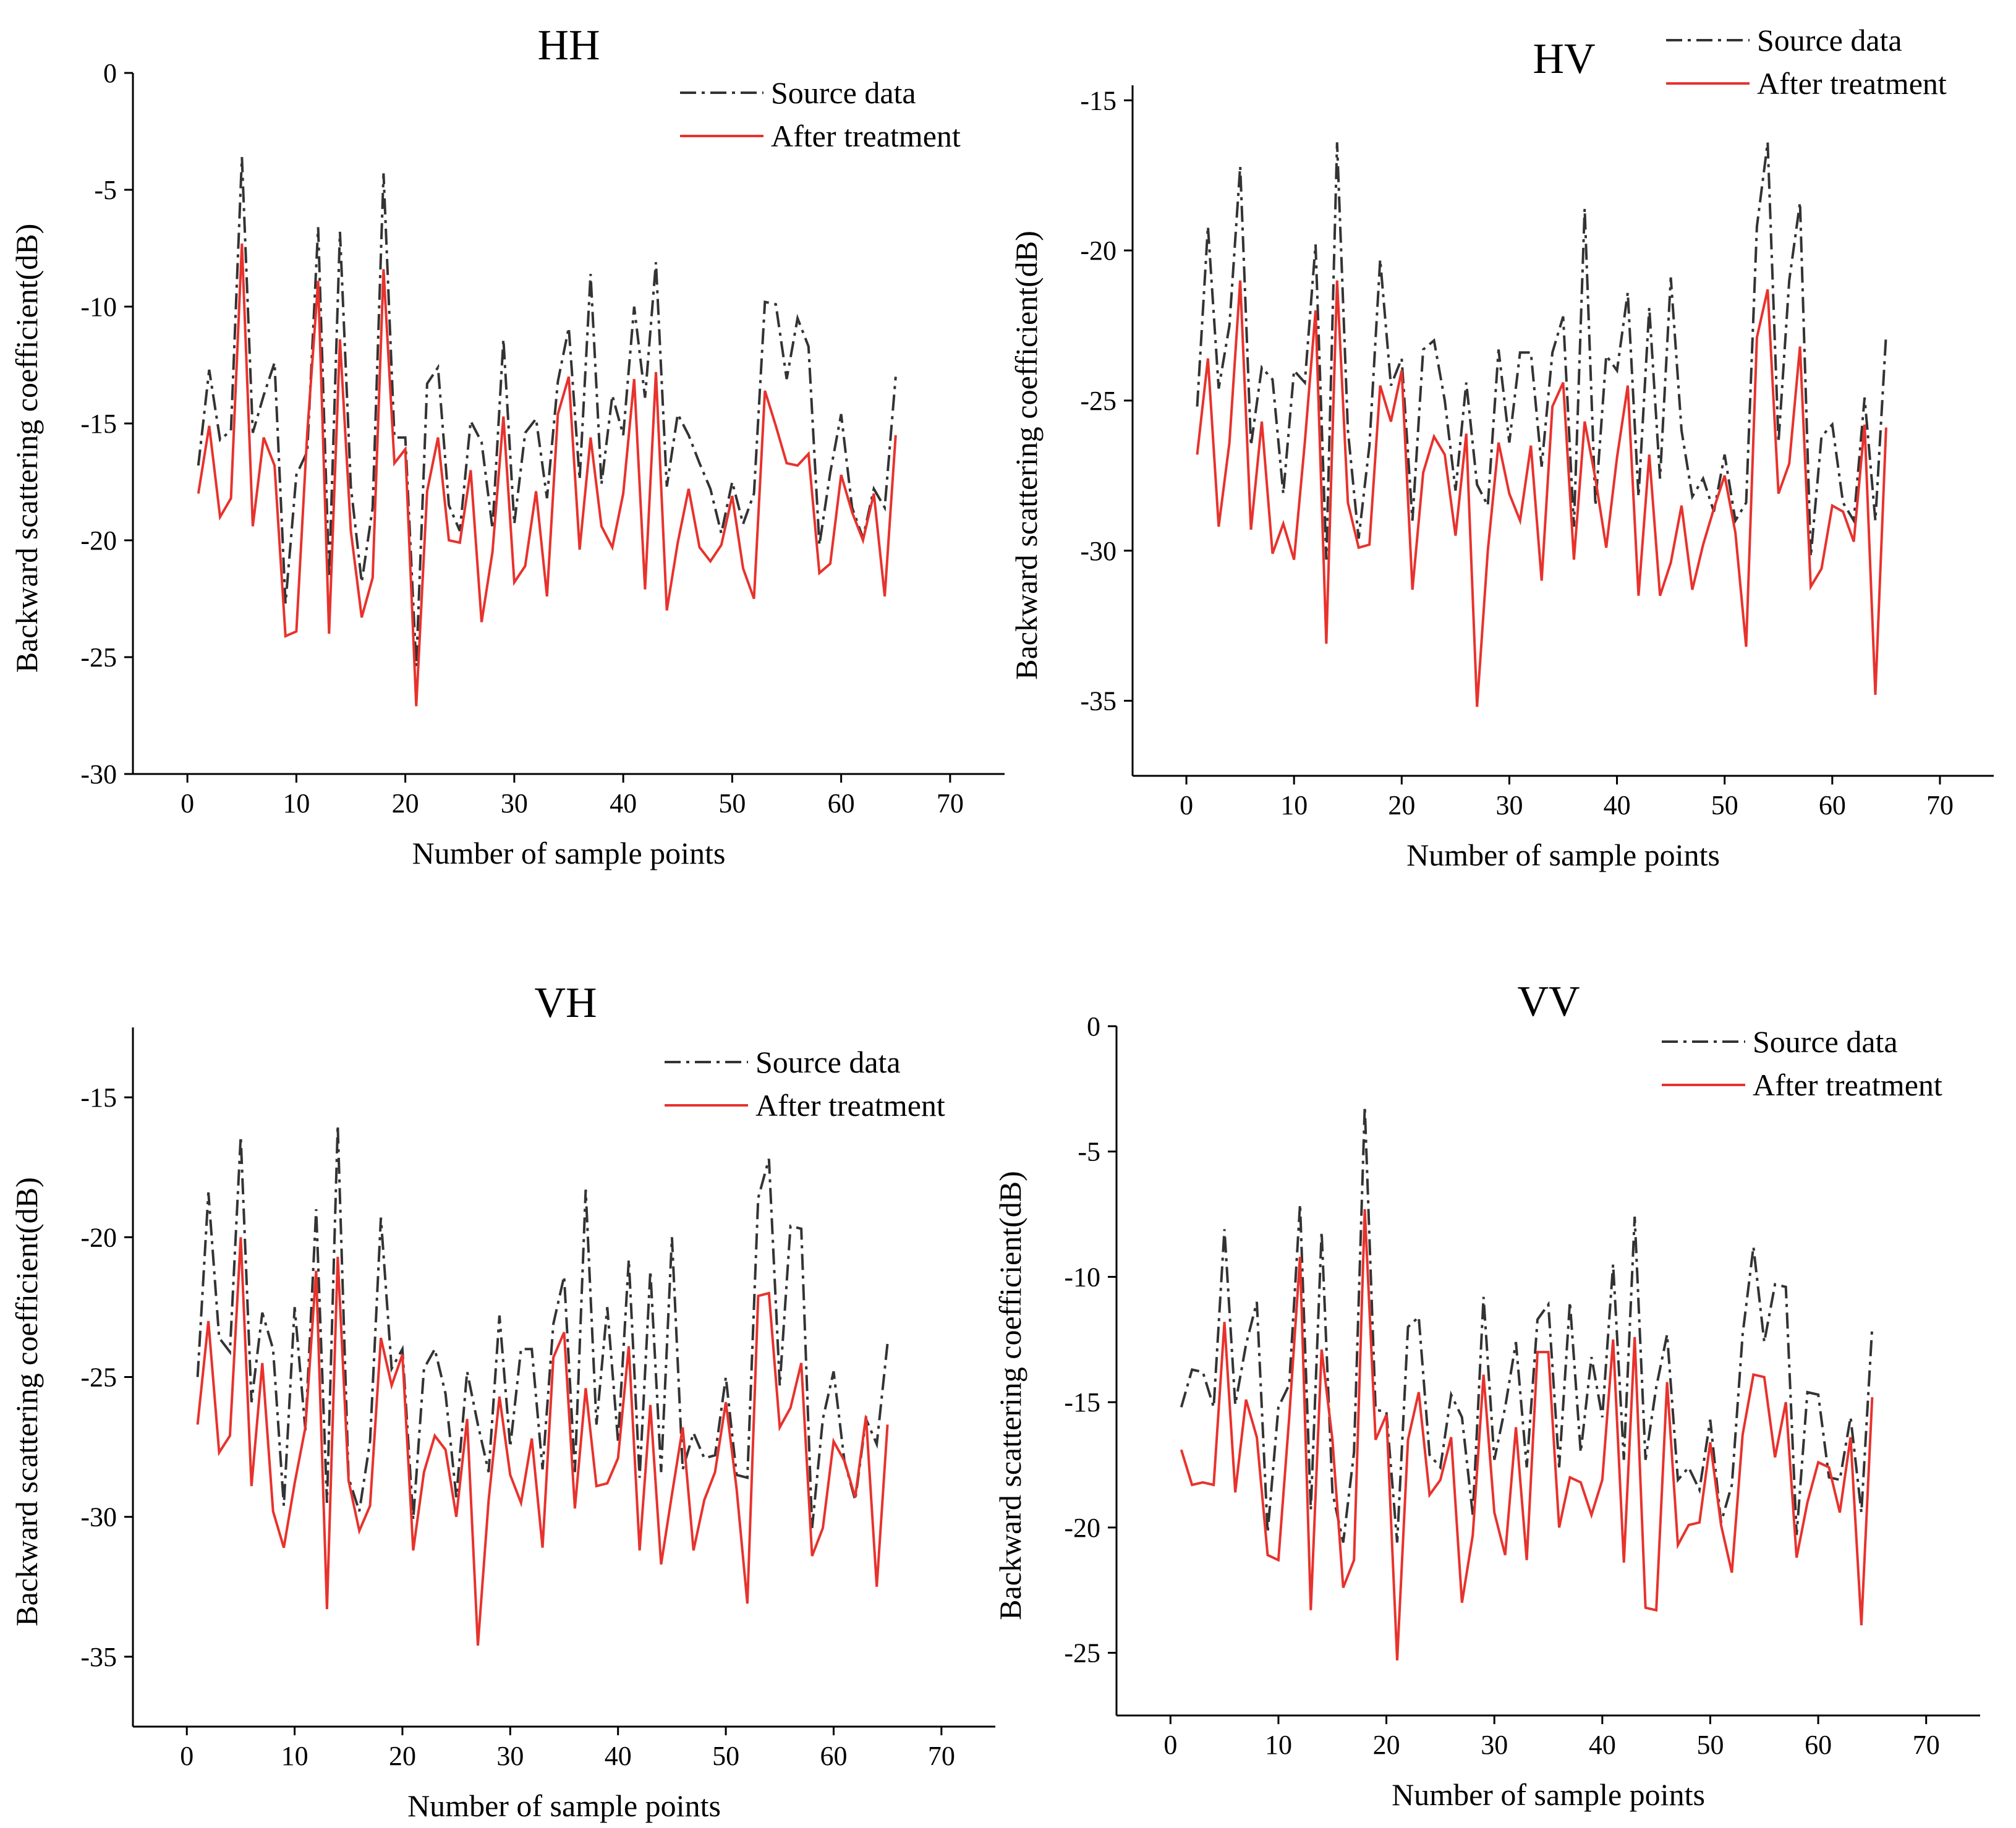 The image size is (2016, 1828). Describe the element at coordinates (565, 1003) in the screenshot. I see `chart-title: VH` at that location.